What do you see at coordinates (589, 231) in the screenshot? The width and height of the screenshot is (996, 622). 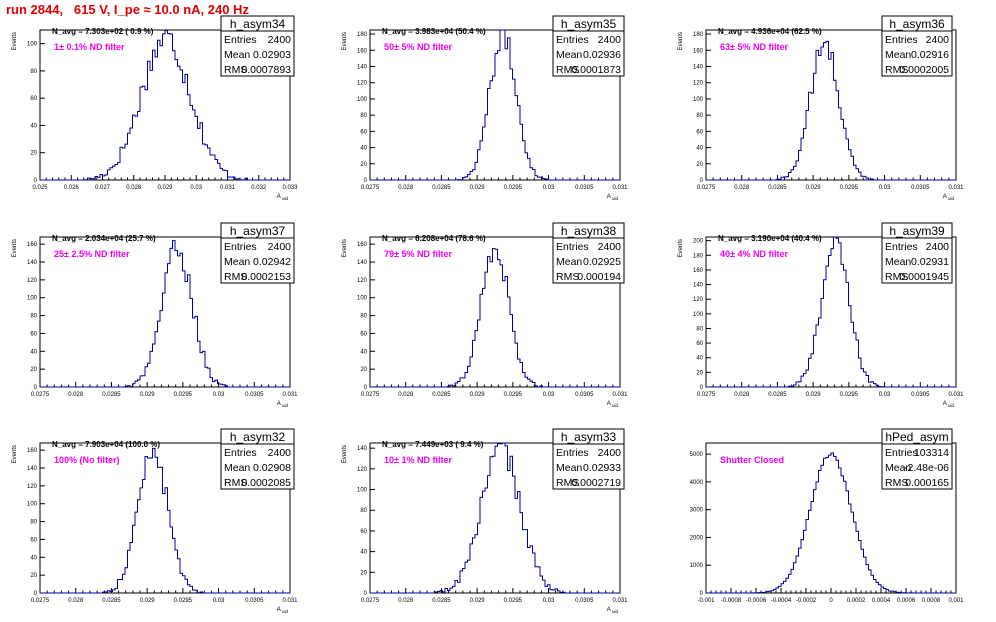 I see `stats-title: h_asym38` at bounding box center [589, 231].